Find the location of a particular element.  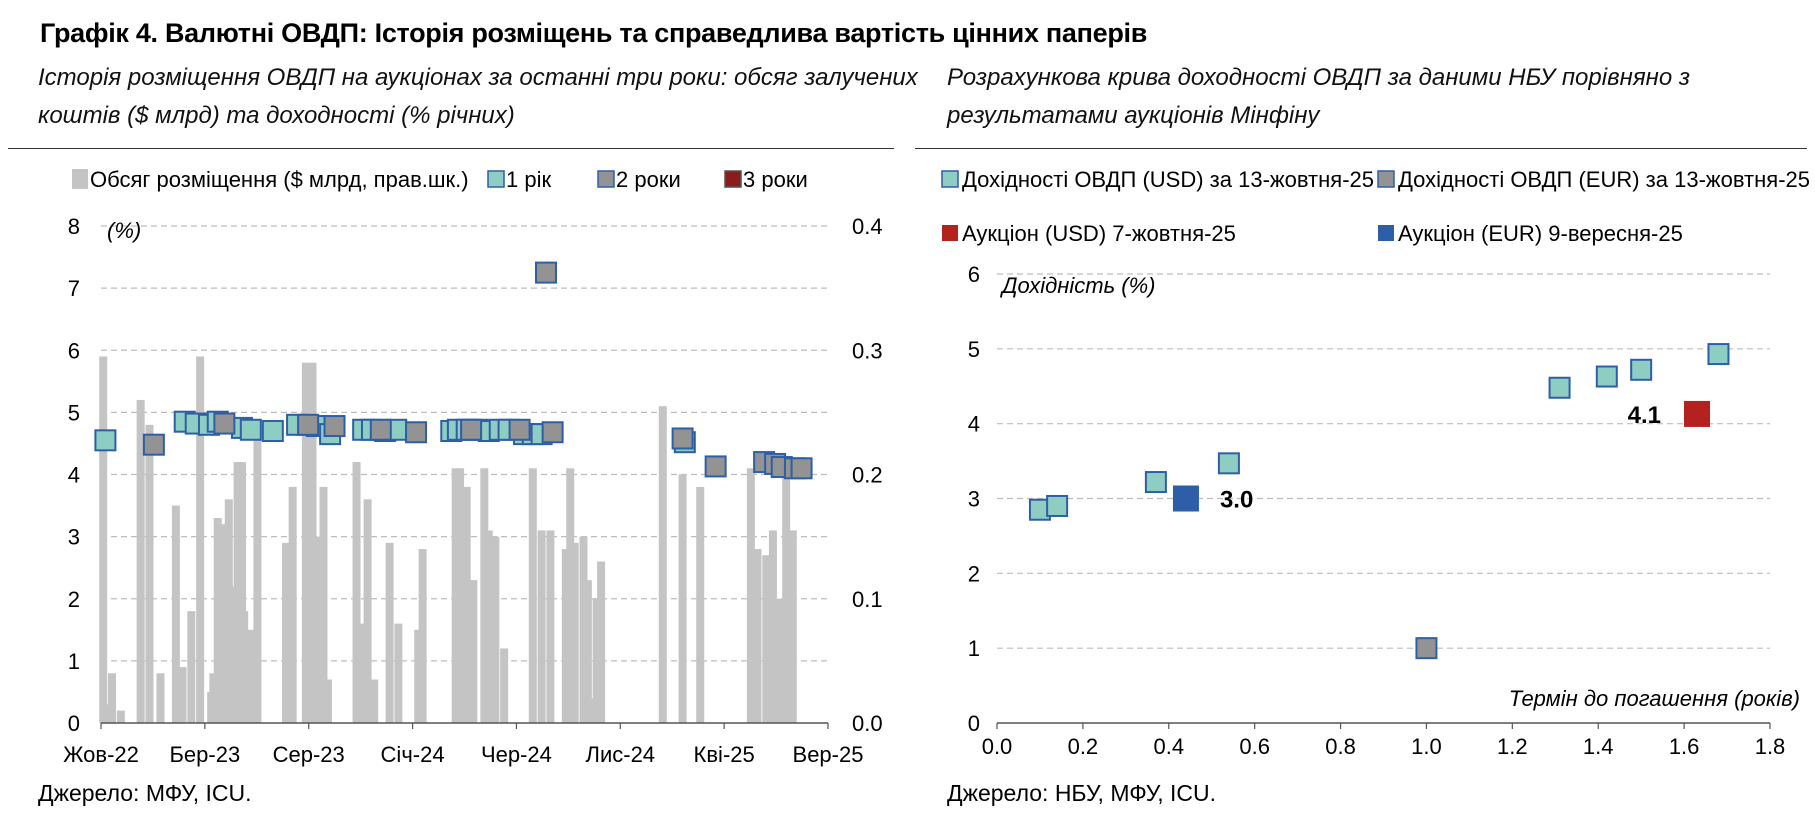

legend-label: Аукціон (EUR) 9-вересня-25 is located at coordinates (1540, 233).